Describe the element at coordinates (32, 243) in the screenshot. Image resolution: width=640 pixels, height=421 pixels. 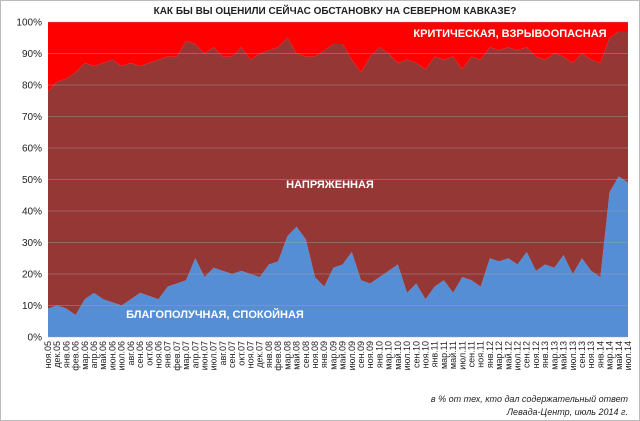
I see `y-tick-label: 30%` at that location.